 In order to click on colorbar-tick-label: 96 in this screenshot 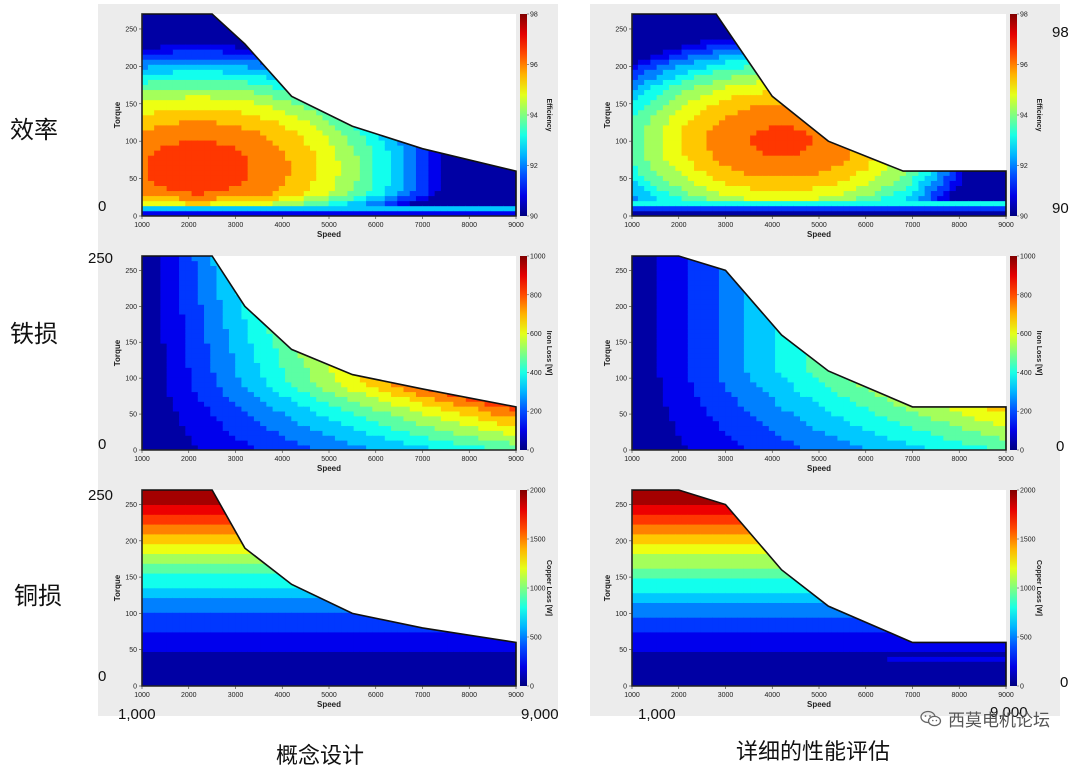, I will do `click(534, 65)`.